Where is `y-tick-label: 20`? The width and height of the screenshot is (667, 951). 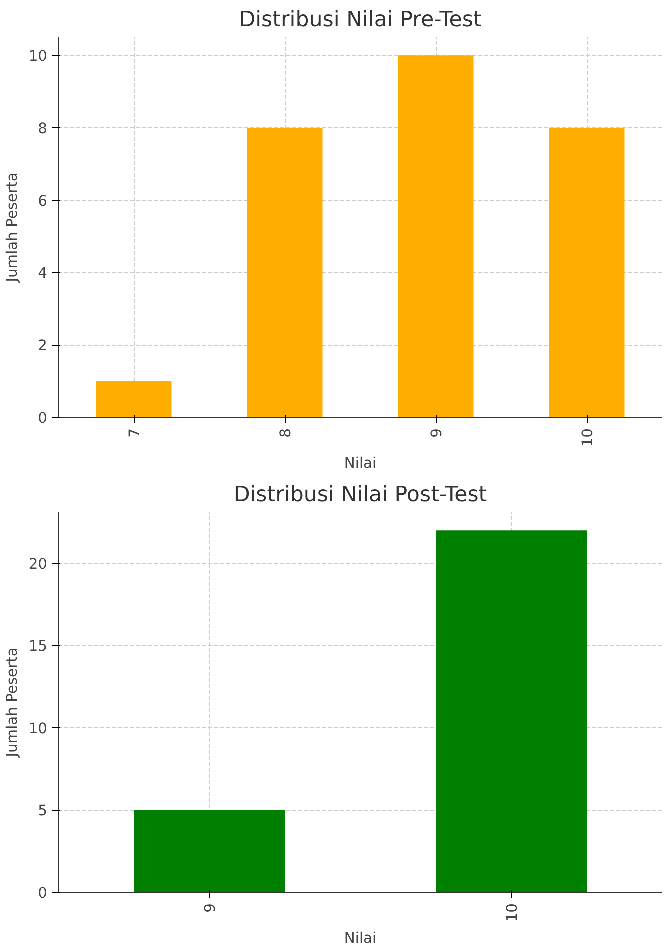 y-tick-label: 20 is located at coordinates (38, 564).